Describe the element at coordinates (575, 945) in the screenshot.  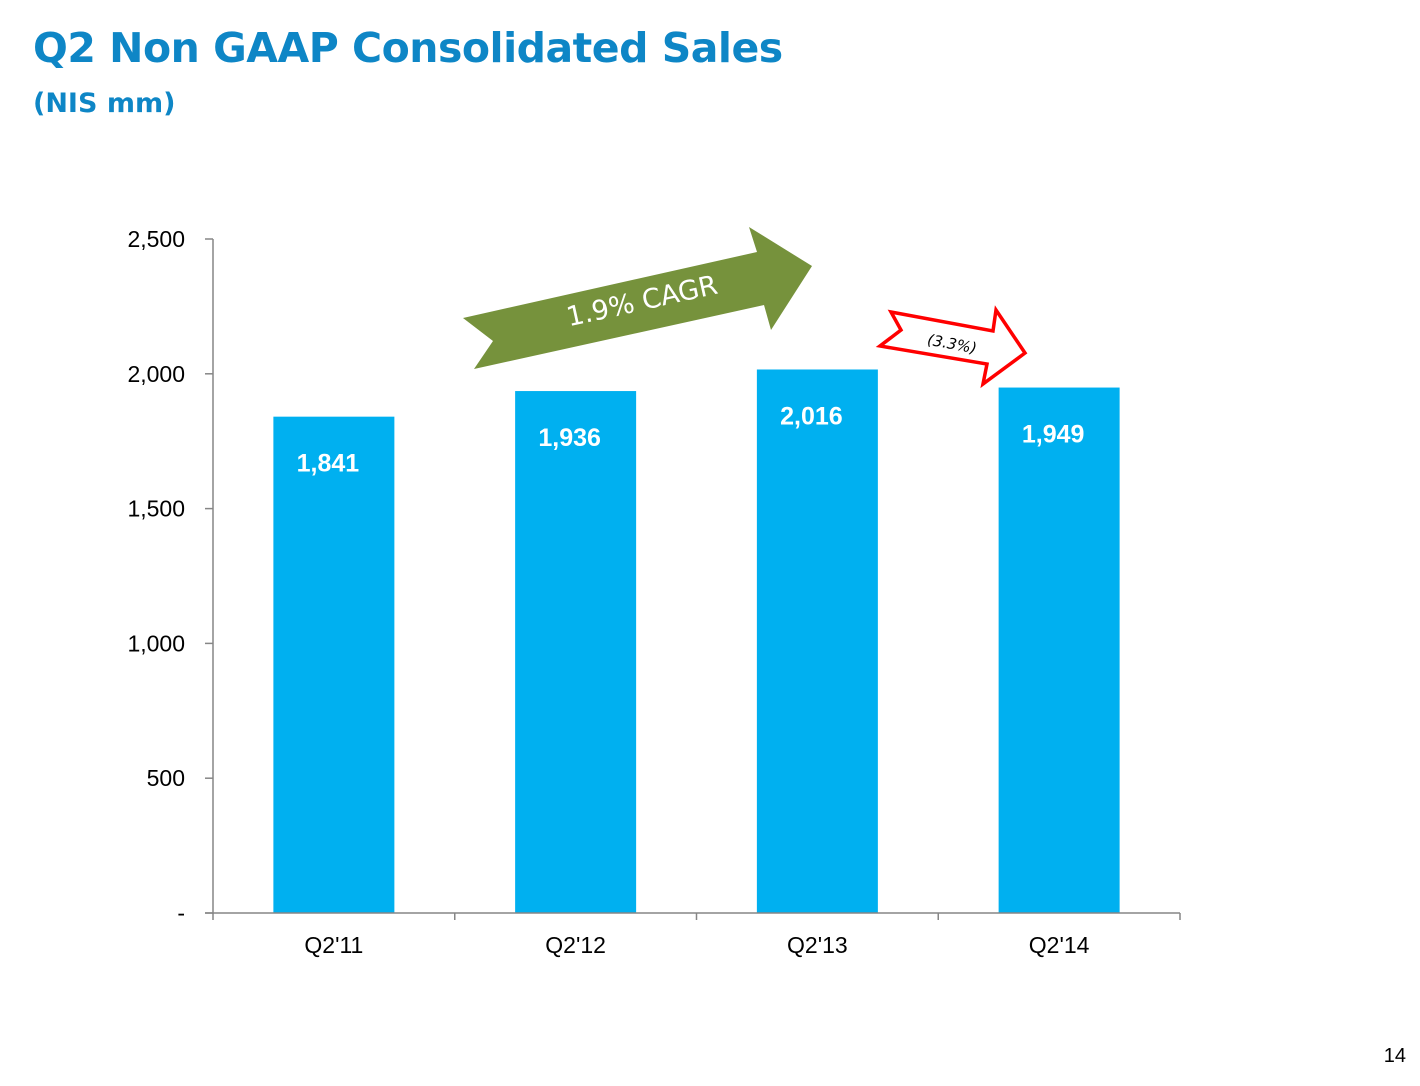
I see `x-tick-label-1: Q2'12` at that location.